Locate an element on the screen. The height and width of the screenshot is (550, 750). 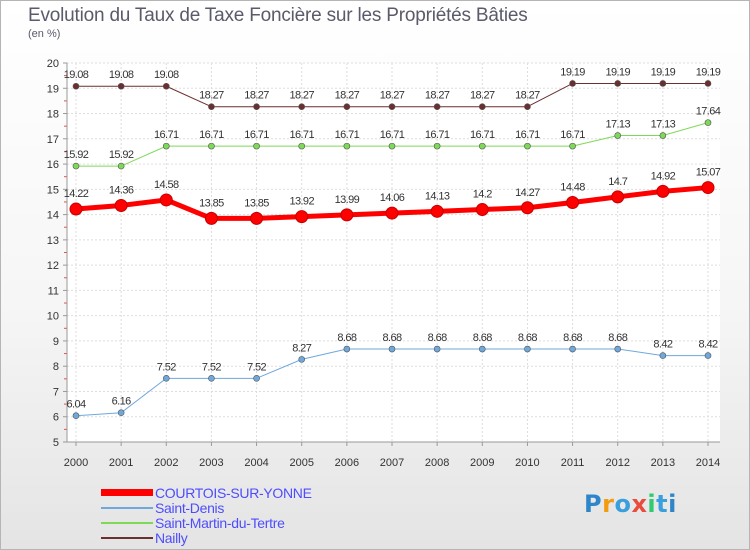
x-tick-label: 2000 is located at coordinates (76, 463).